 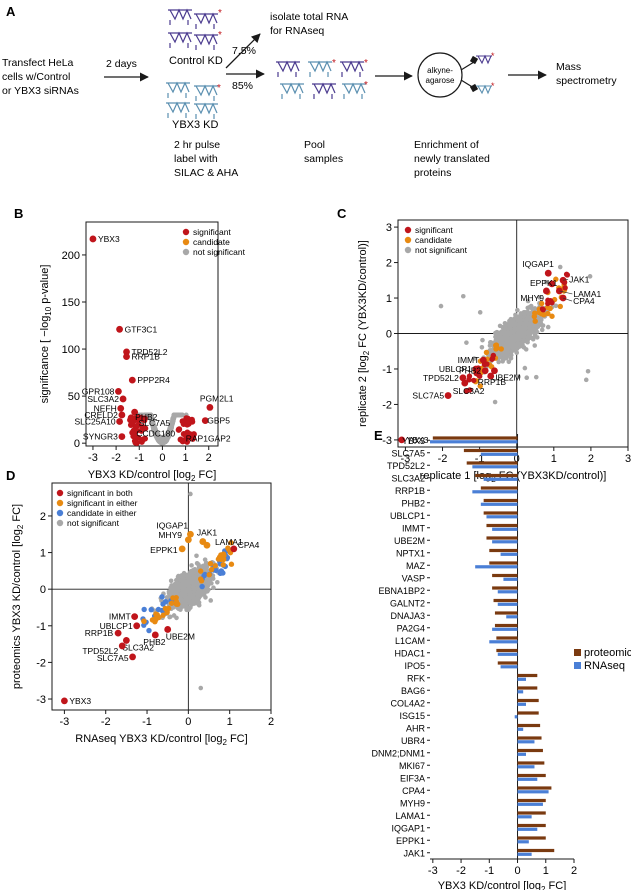 What do you see at coordinates (428, 396) in the screenshot?
I see `point-label: SLC7A5` at bounding box center [428, 396].